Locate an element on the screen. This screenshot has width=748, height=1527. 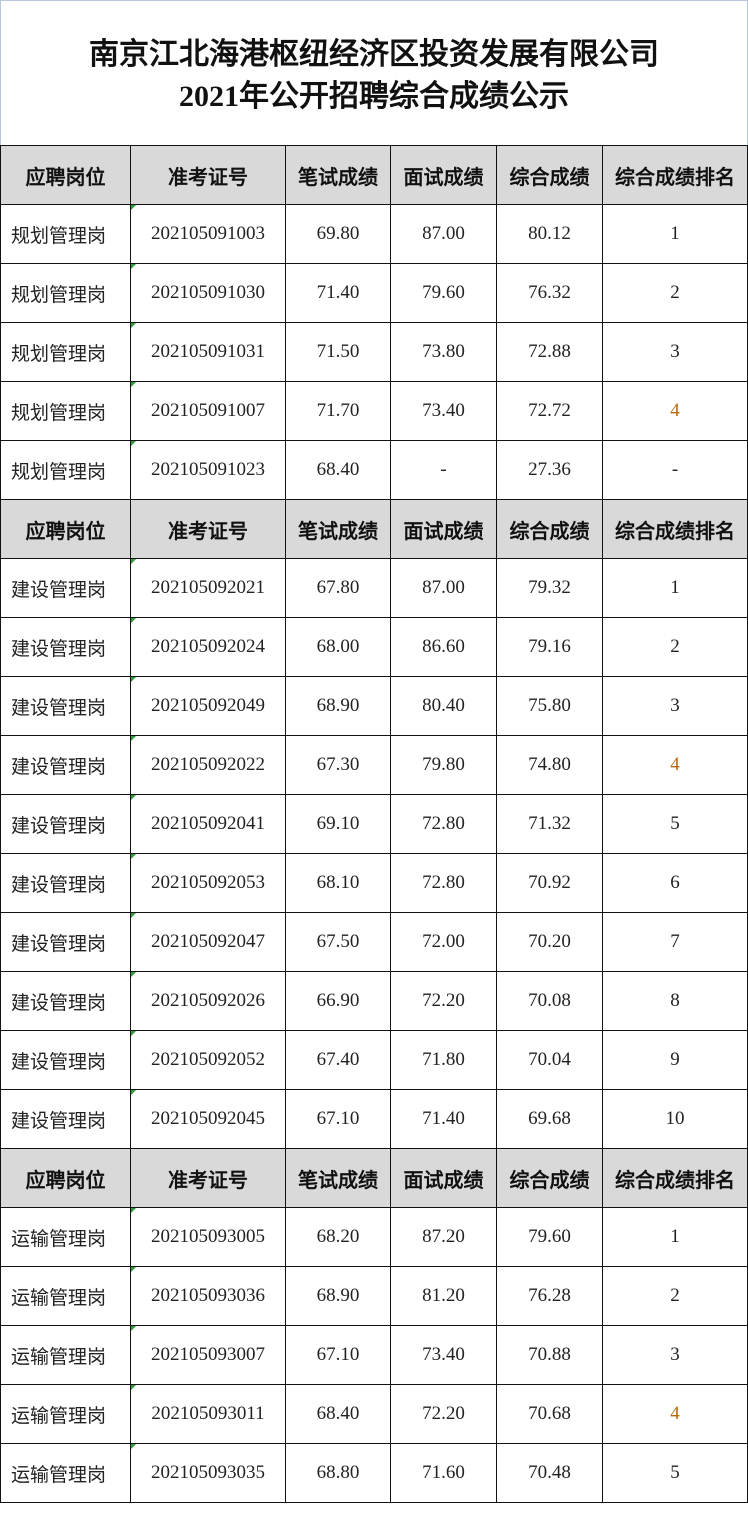
table-row: 运输管理岗 202105093011 68.40 72.20 70.68 4 is located at coordinates (374, 1414).